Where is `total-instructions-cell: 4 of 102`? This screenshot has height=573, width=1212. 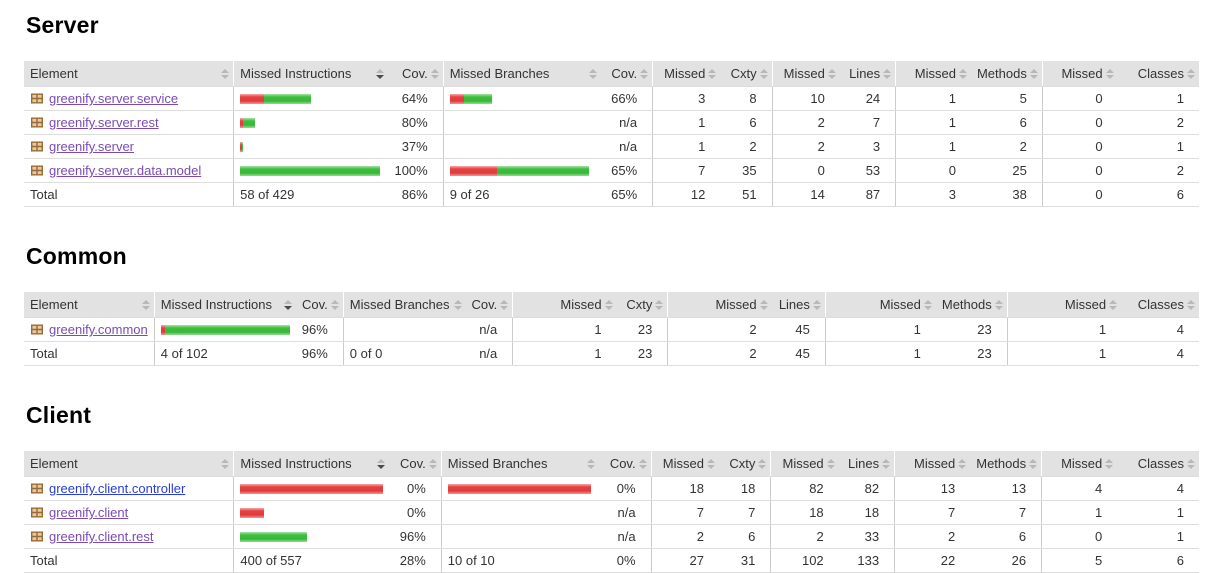
total-instructions-cell: 4 of 102 is located at coordinates (224, 353).